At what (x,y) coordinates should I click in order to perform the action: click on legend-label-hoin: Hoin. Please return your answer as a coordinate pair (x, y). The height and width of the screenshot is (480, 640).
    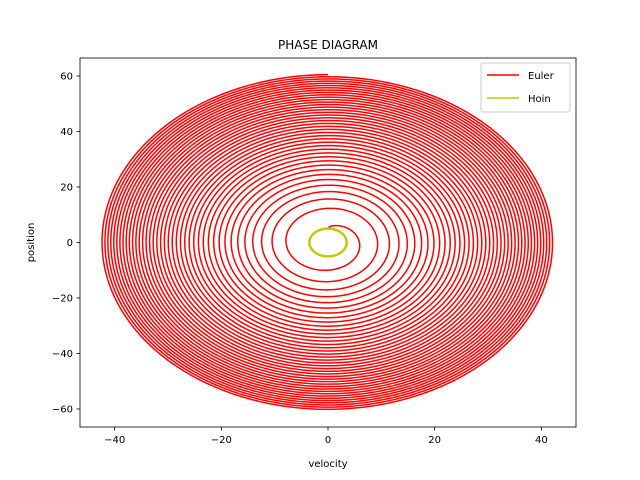
    Looking at the image, I should click on (539, 99).